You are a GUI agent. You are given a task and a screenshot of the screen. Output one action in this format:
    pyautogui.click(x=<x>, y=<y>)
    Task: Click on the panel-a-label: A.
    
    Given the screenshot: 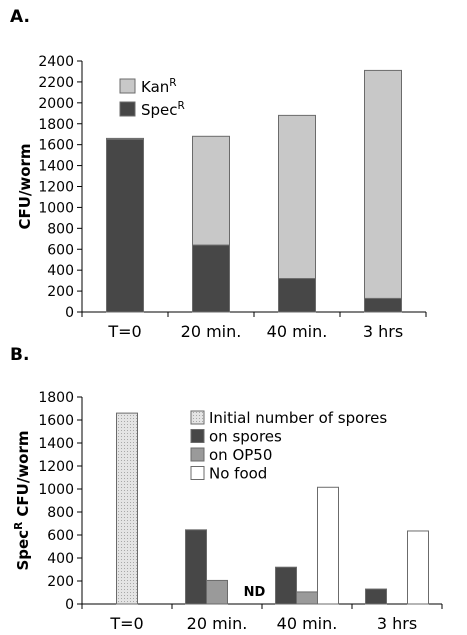 What is the action you would take?
    pyautogui.click(x=20, y=17)
    